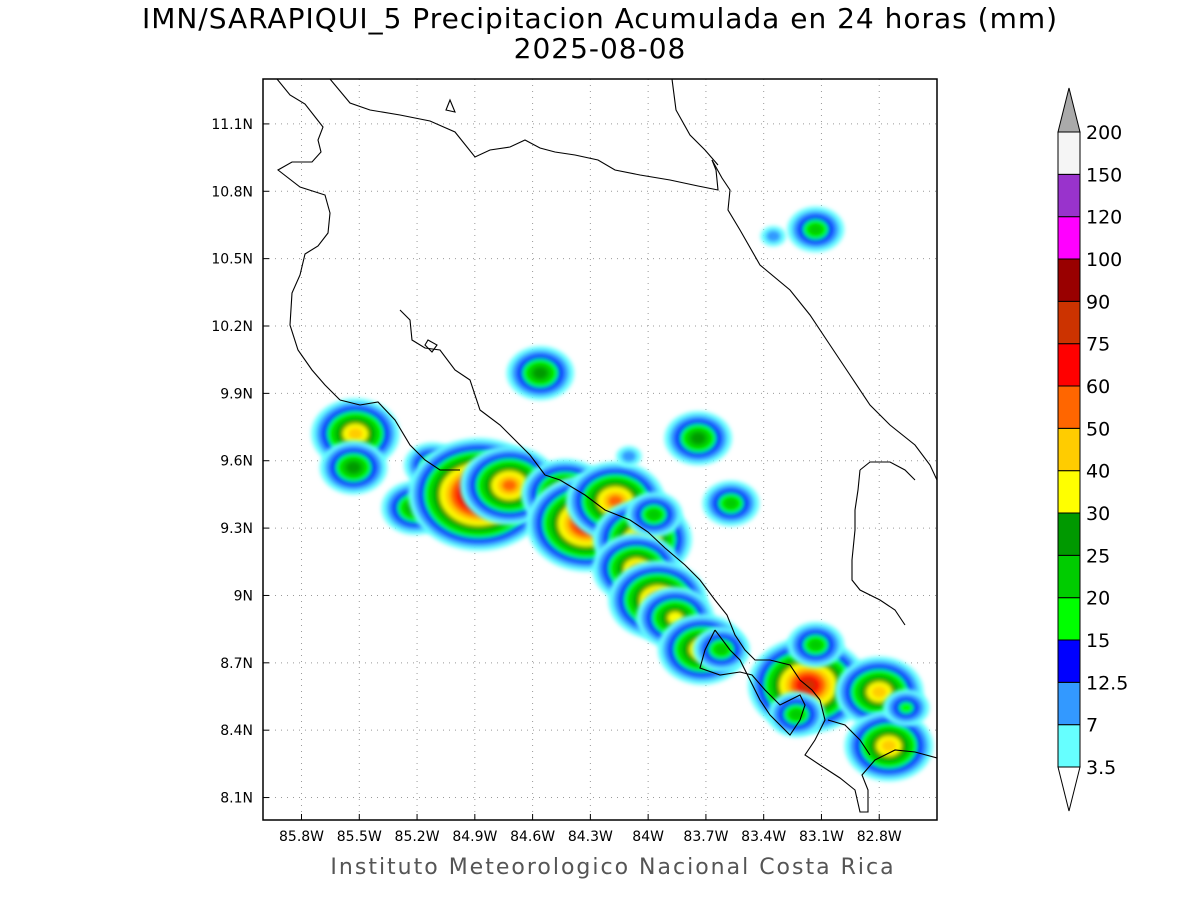 The height and width of the screenshot is (900, 1200). I want to click on colorbar-label: 15, so click(1098, 641).